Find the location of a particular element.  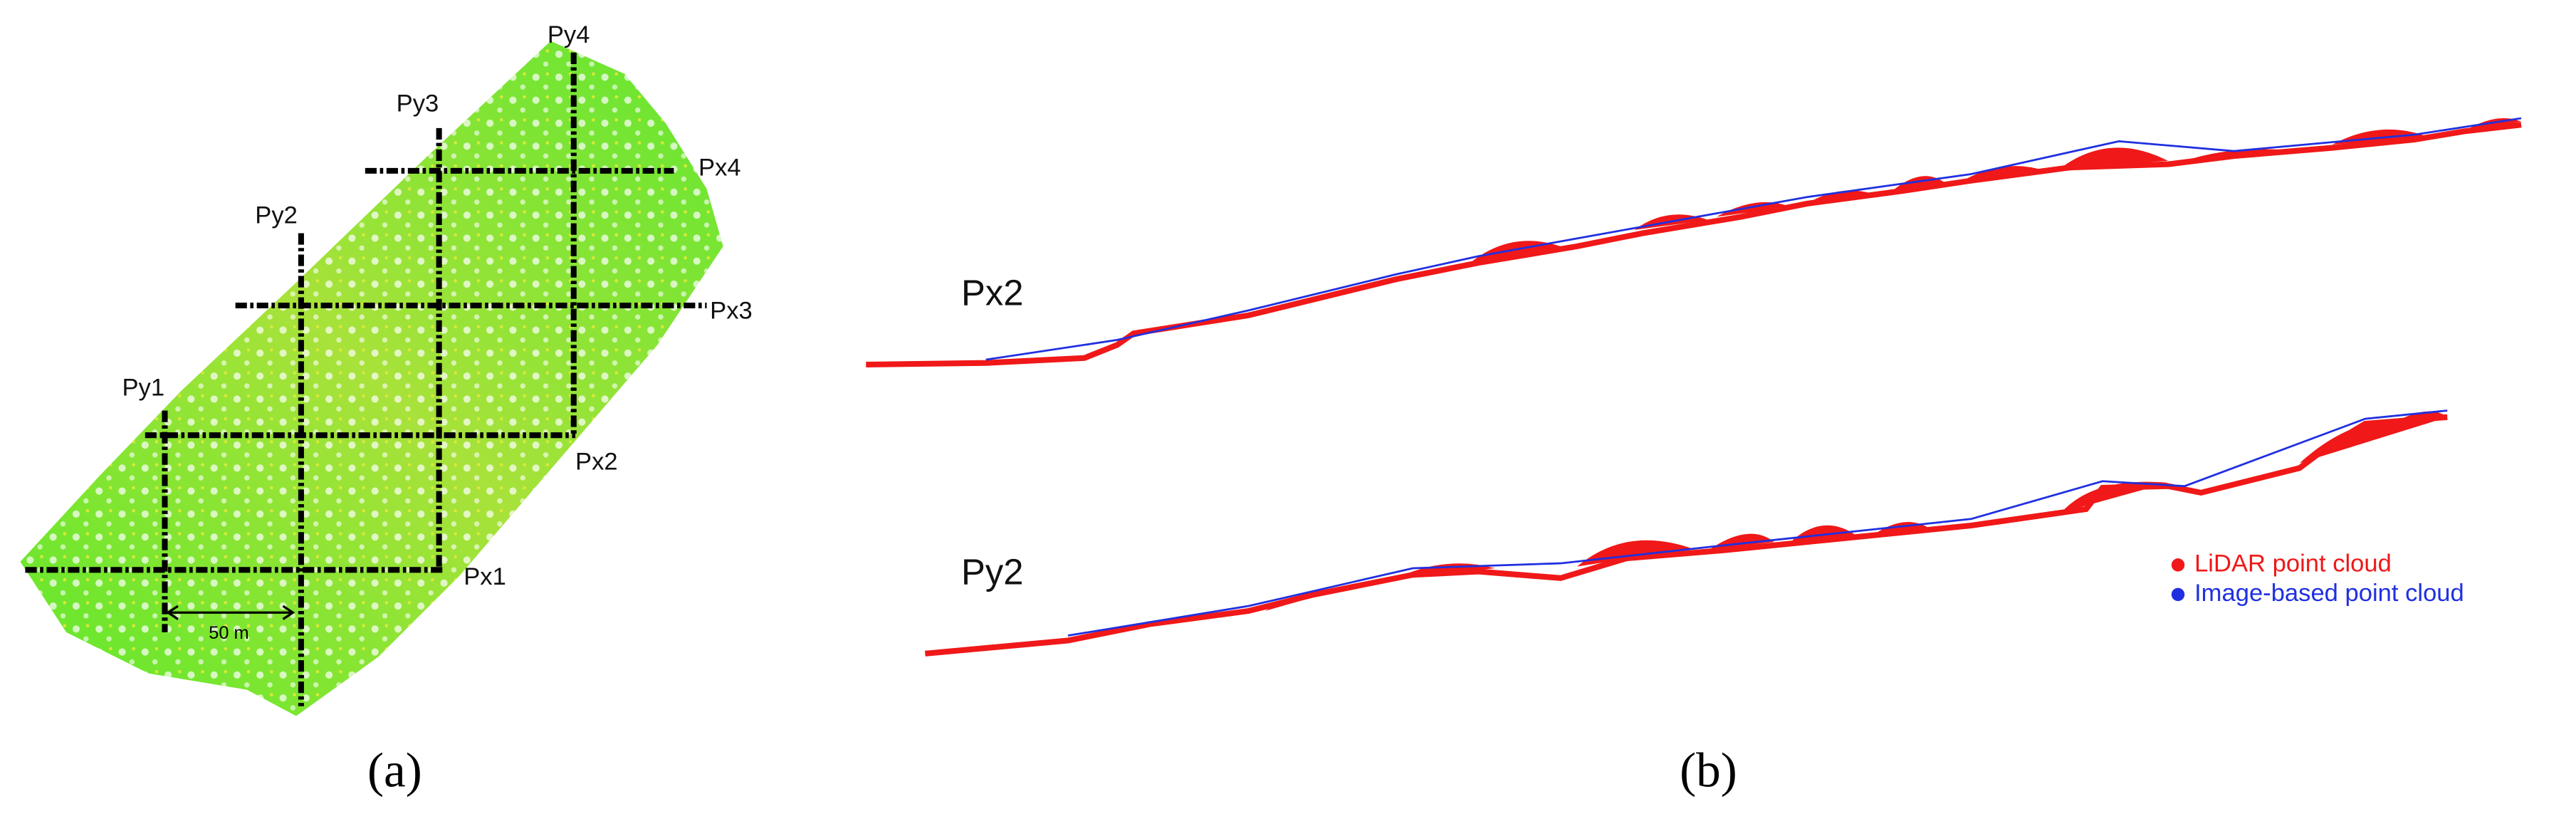

caption: (a) is located at coordinates (394, 769).